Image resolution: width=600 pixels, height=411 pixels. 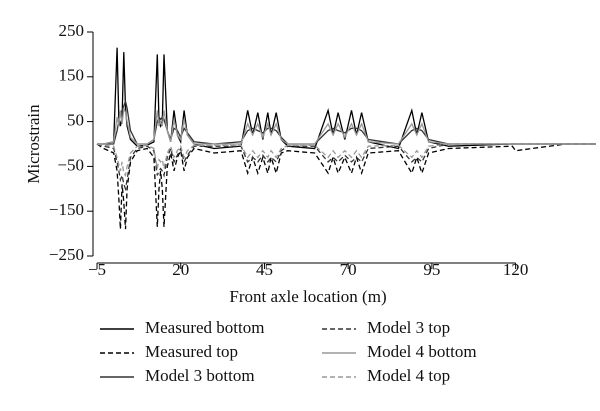 What do you see at coordinates (180, 269) in the screenshot?
I see `x-tick-label: 20` at bounding box center [180, 269].